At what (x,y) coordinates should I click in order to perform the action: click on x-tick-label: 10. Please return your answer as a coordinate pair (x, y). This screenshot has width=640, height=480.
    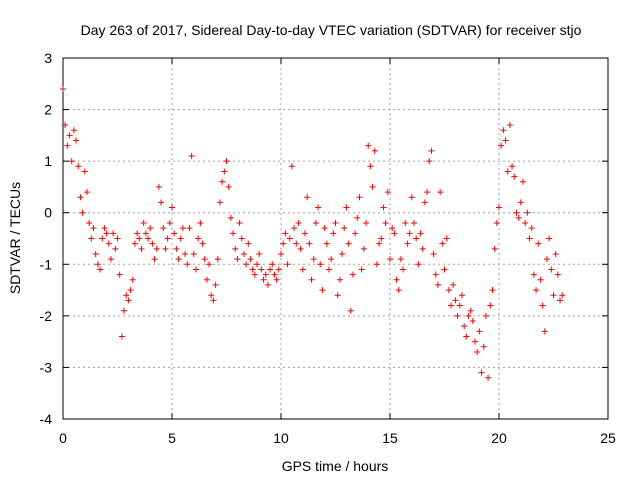
    Looking at the image, I should click on (281, 438).